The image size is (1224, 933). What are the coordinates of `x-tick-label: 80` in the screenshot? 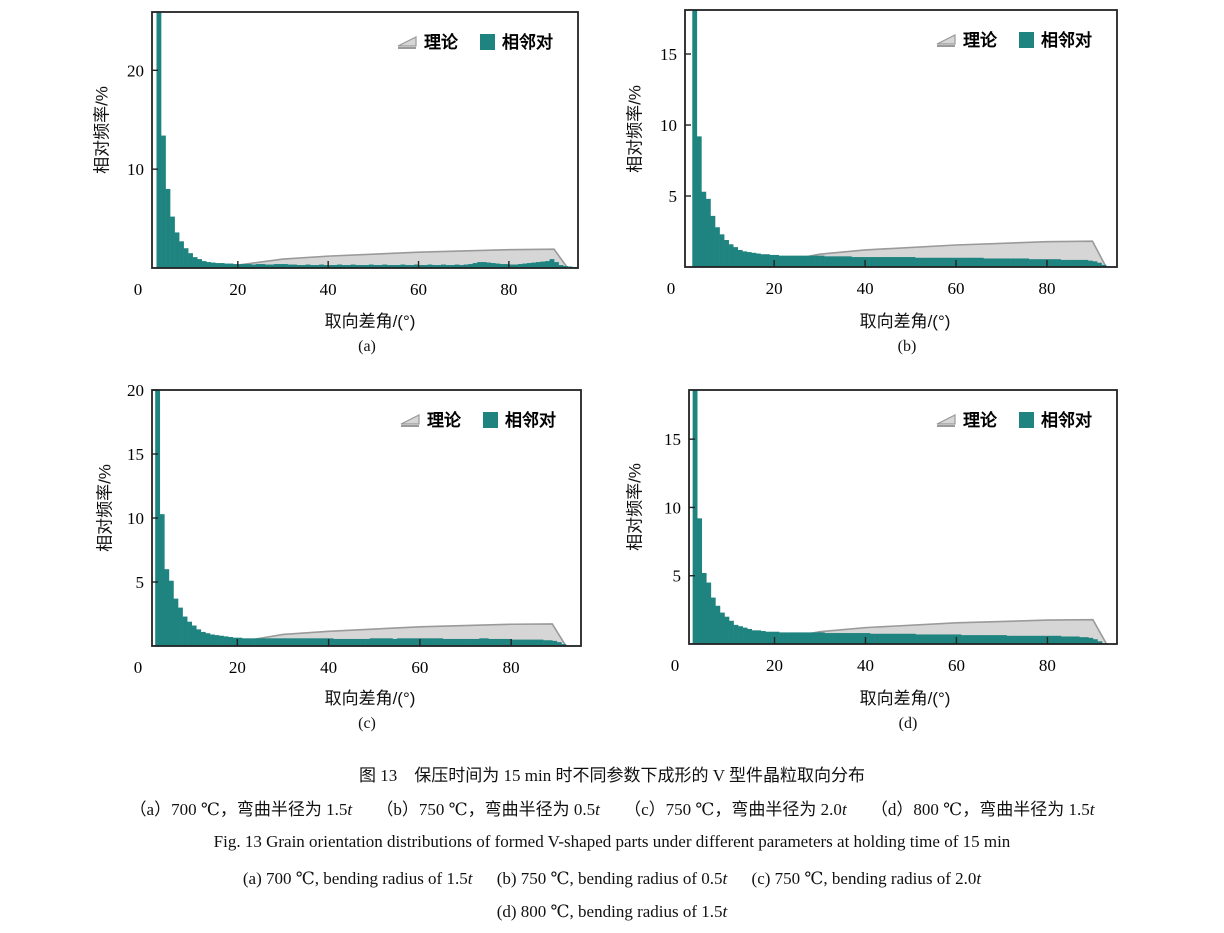 It's located at (1047, 665).